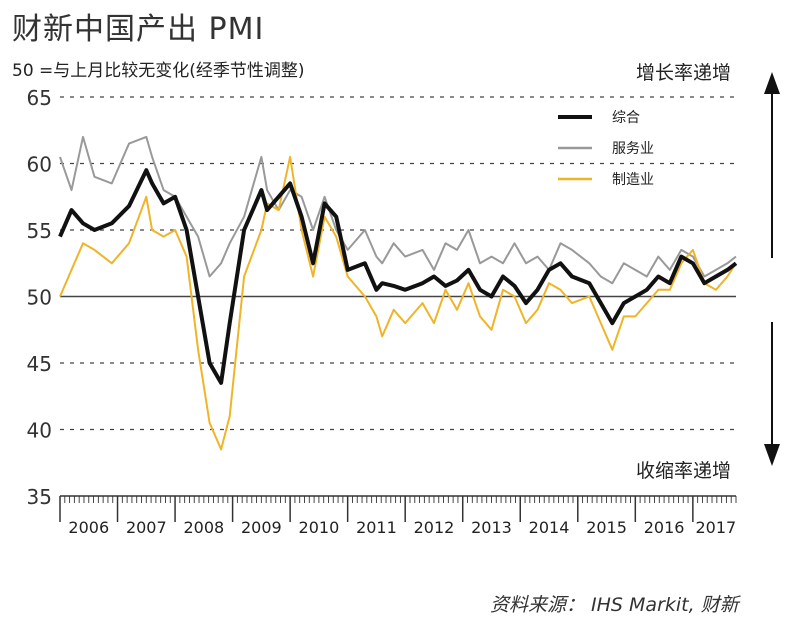 The image size is (800, 629). What do you see at coordinates (614, 605) in the screenshot?
I see `source-note: 资料来源： IHS Markit, 财新` at bounding box center [614, 605].